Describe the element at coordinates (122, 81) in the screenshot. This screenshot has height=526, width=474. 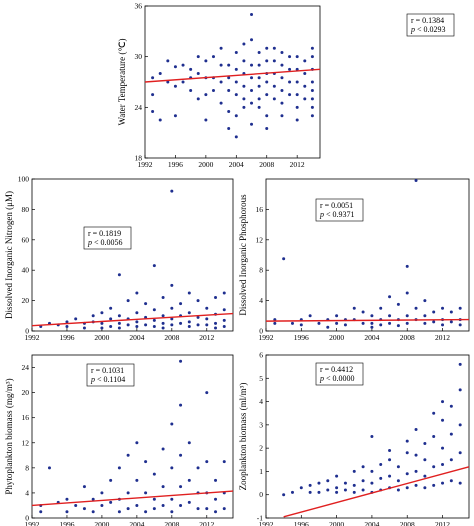
I see `y-axis-label: Water Temperature (℃)` at that location.